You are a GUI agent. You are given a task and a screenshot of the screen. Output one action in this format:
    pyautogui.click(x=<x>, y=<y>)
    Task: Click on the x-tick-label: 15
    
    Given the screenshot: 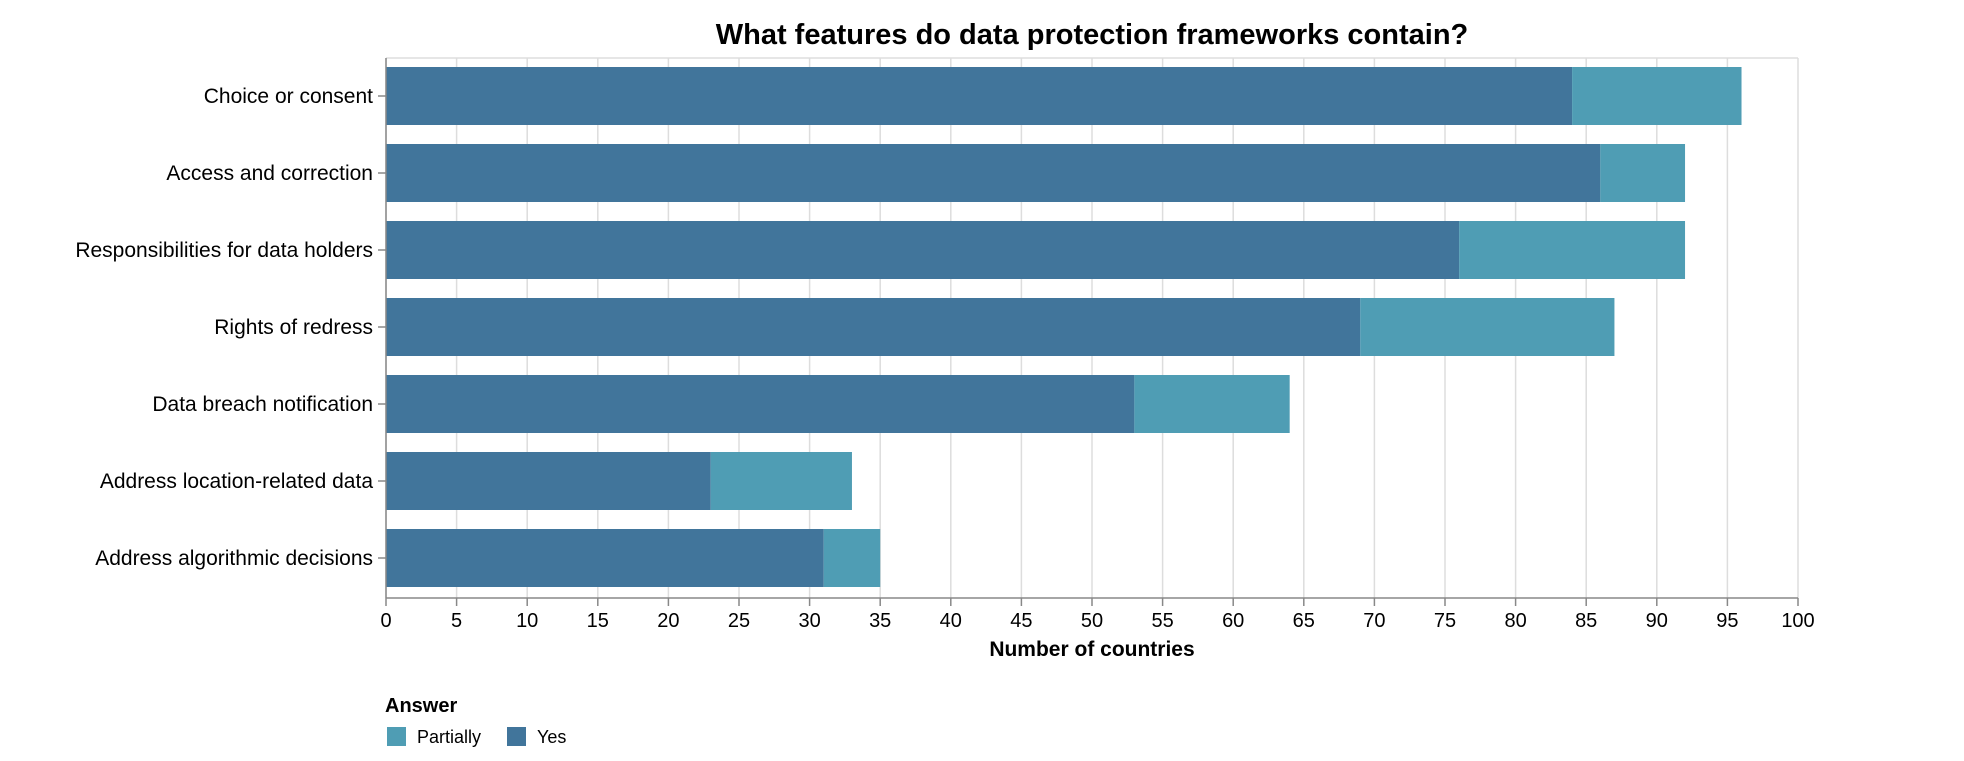 What is the action you would take?
    pyautogui.click(x=598, y=621)
    